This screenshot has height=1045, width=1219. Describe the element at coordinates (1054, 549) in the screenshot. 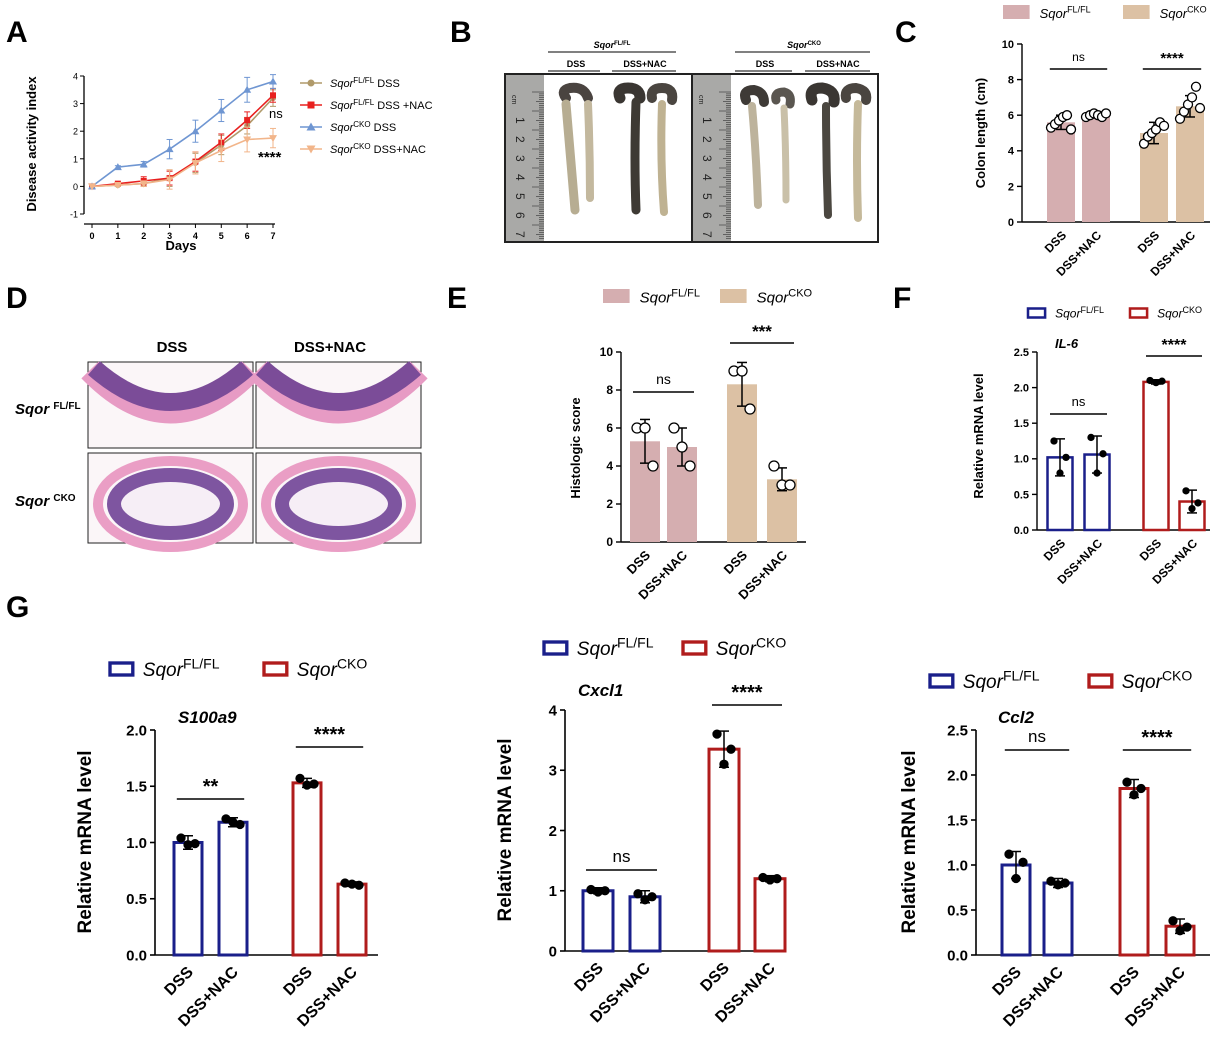

I see `panel-f-category-label: DSS` at that location.